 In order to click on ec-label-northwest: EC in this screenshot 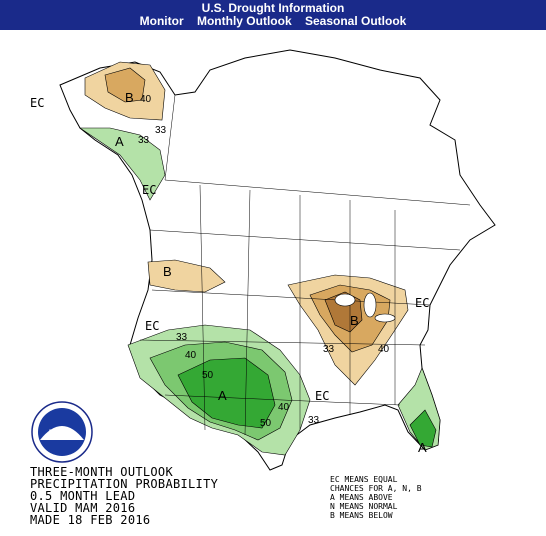, I will do `click(149, 190)`.